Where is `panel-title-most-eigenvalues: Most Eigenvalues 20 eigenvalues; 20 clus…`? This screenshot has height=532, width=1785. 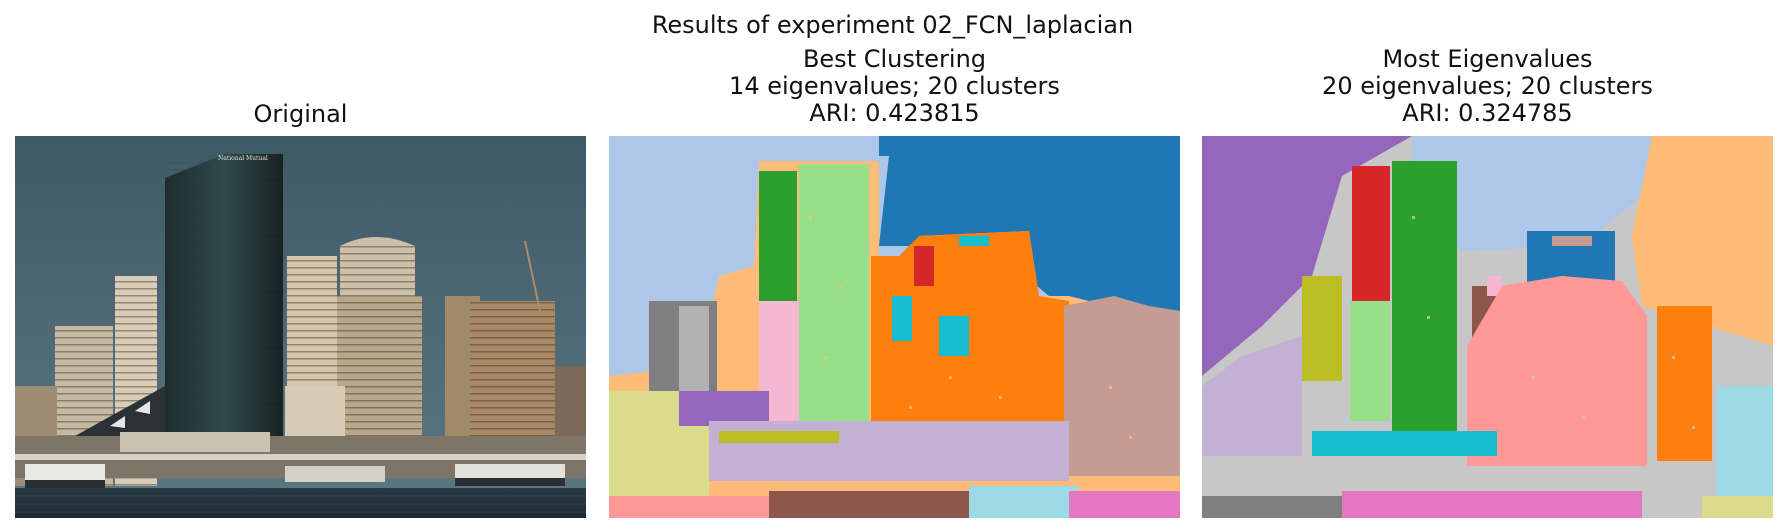
panel-title-most-eigenvalues: Most Eigenvalues 20 eigenvalues; 20 clus… is located at coordinates (1487, 86).